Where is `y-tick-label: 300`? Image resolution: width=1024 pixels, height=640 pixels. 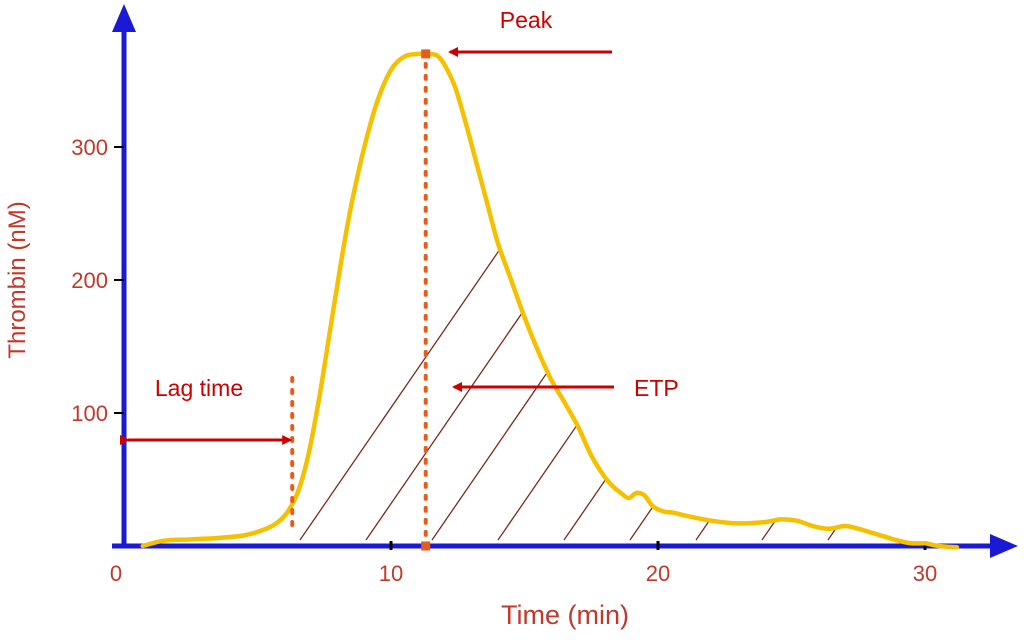 y-tick-label: 300 is located at coordinates (89, 147).